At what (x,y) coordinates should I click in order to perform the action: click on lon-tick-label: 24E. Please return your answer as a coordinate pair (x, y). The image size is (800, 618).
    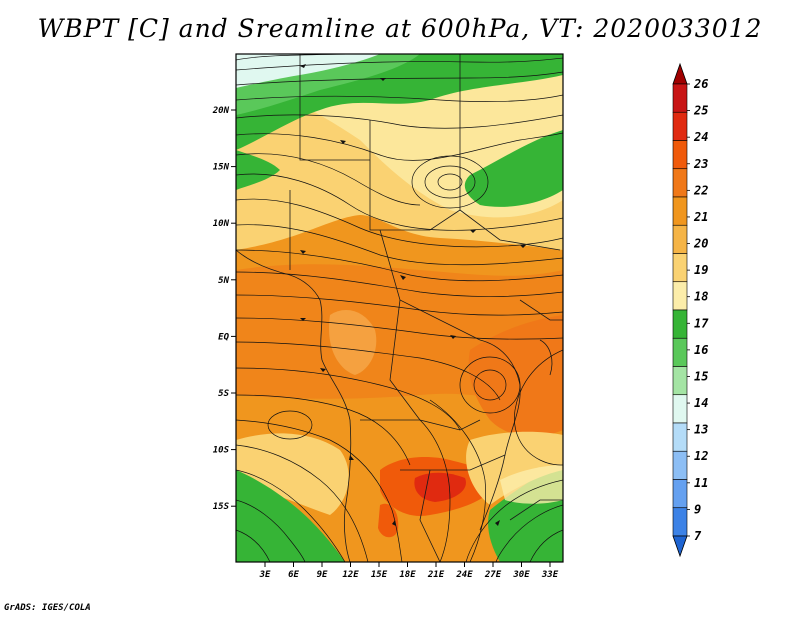
    Looking at the image, I should click on (464, 575).